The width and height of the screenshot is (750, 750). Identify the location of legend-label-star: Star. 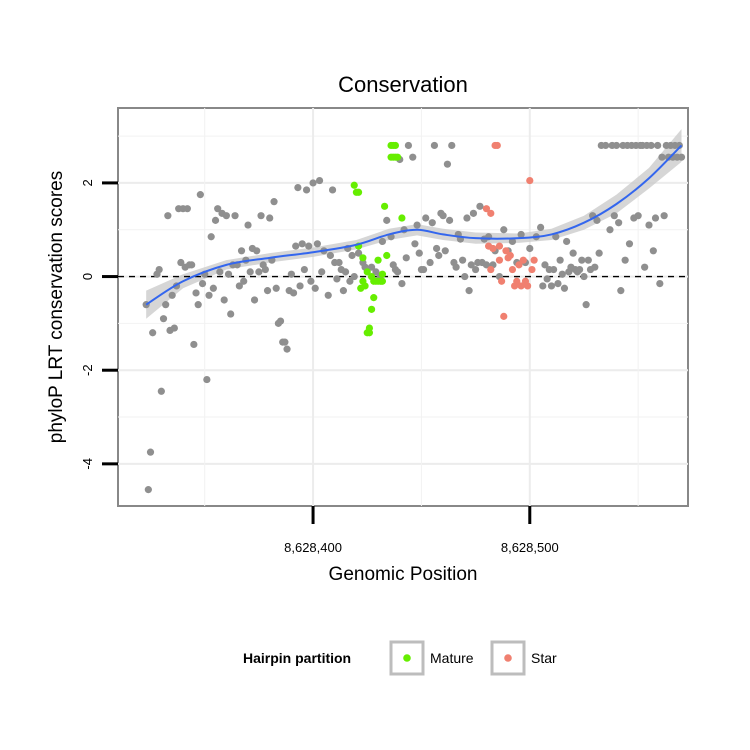
(544, 658).